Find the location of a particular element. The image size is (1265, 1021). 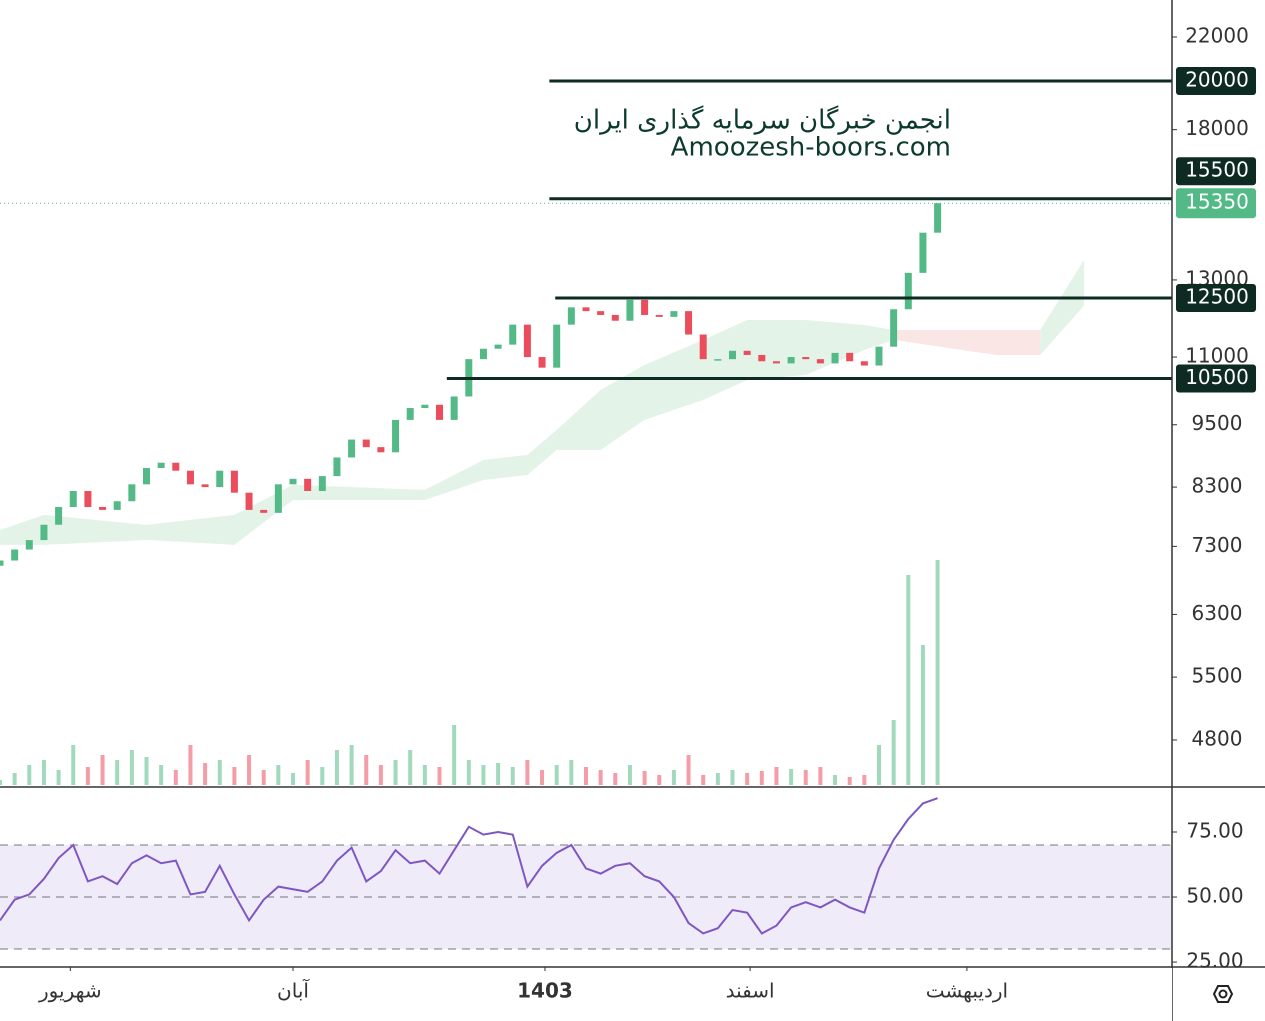

cloud is located at coordinates (1062, 307).